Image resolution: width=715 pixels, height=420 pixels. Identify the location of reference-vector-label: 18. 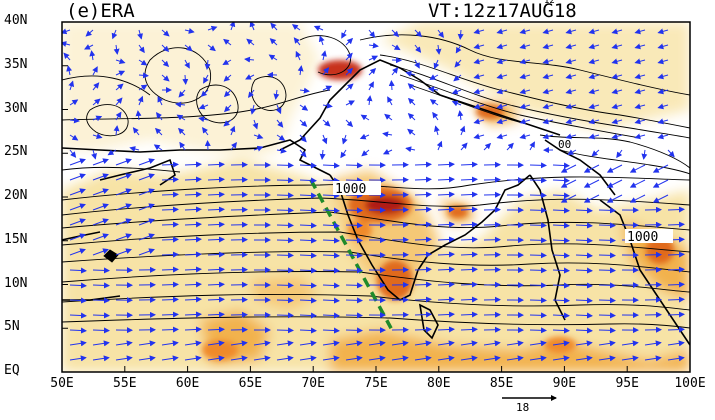
(523, 407).